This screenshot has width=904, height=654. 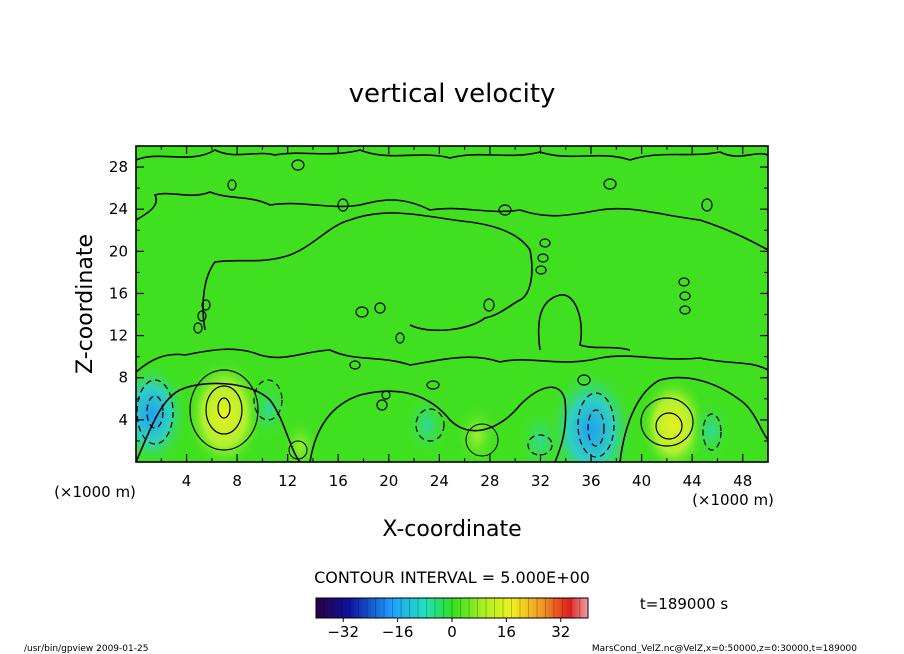 What do you see at coordinates (641, 481) in the screenshot?
I see `x-tick-label: 40` at bounding box center [641, 481].